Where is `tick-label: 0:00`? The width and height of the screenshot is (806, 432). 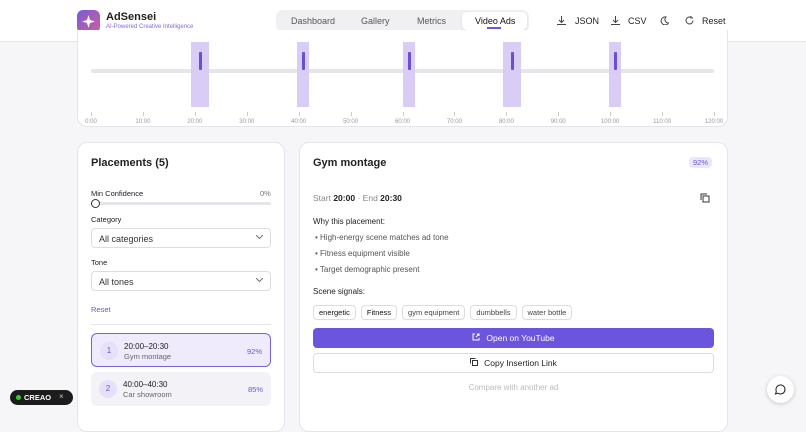 tick-label: 0:00 is located at coordinates (91, 122).